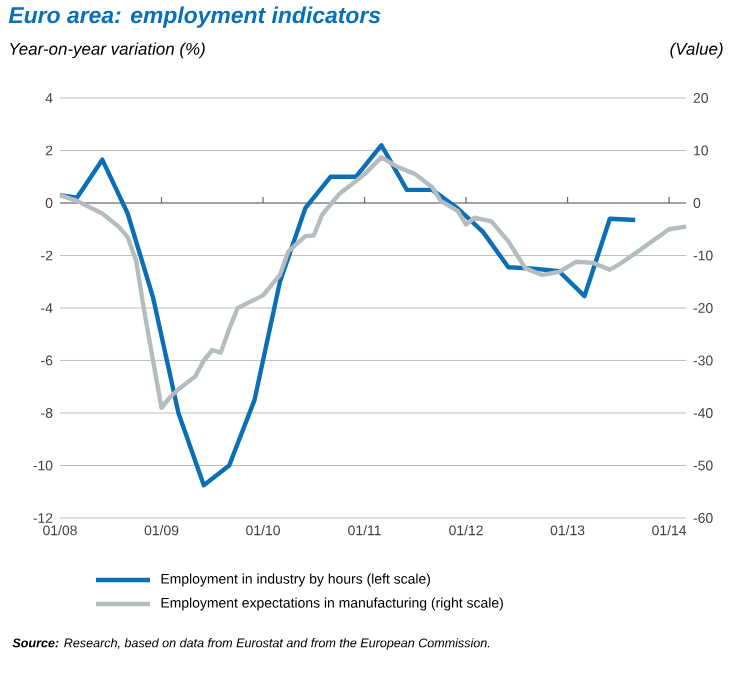 This screenshot has width=736, height=676. What do you see at coordinates (696, 50) in the screenshot?
I see `y2-axis-title: (Value)` at bounding box center [696, 50].